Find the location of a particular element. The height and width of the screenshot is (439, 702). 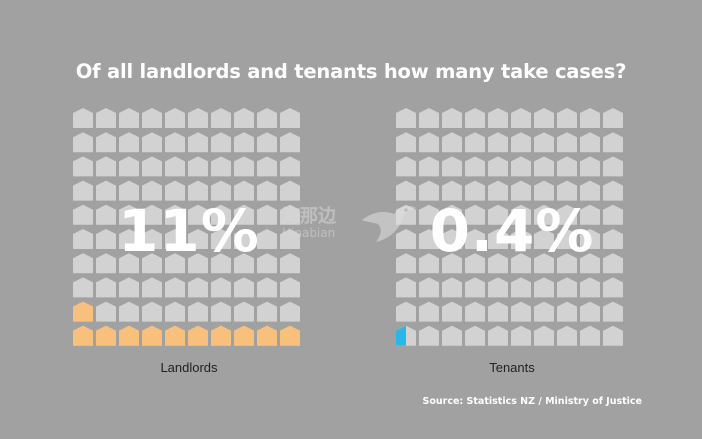

bird-icon is located at coordinates (389, 224).